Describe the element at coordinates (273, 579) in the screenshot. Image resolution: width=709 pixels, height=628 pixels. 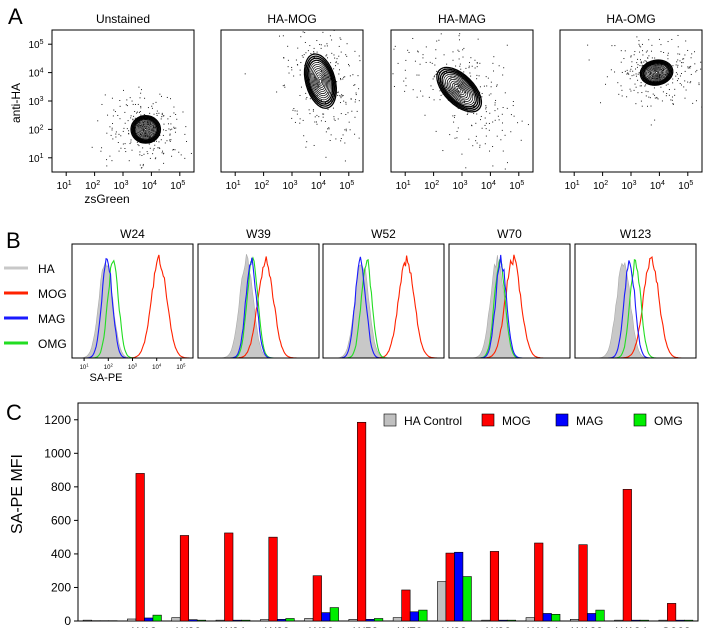
I see `bar-mog-W29` at that location.